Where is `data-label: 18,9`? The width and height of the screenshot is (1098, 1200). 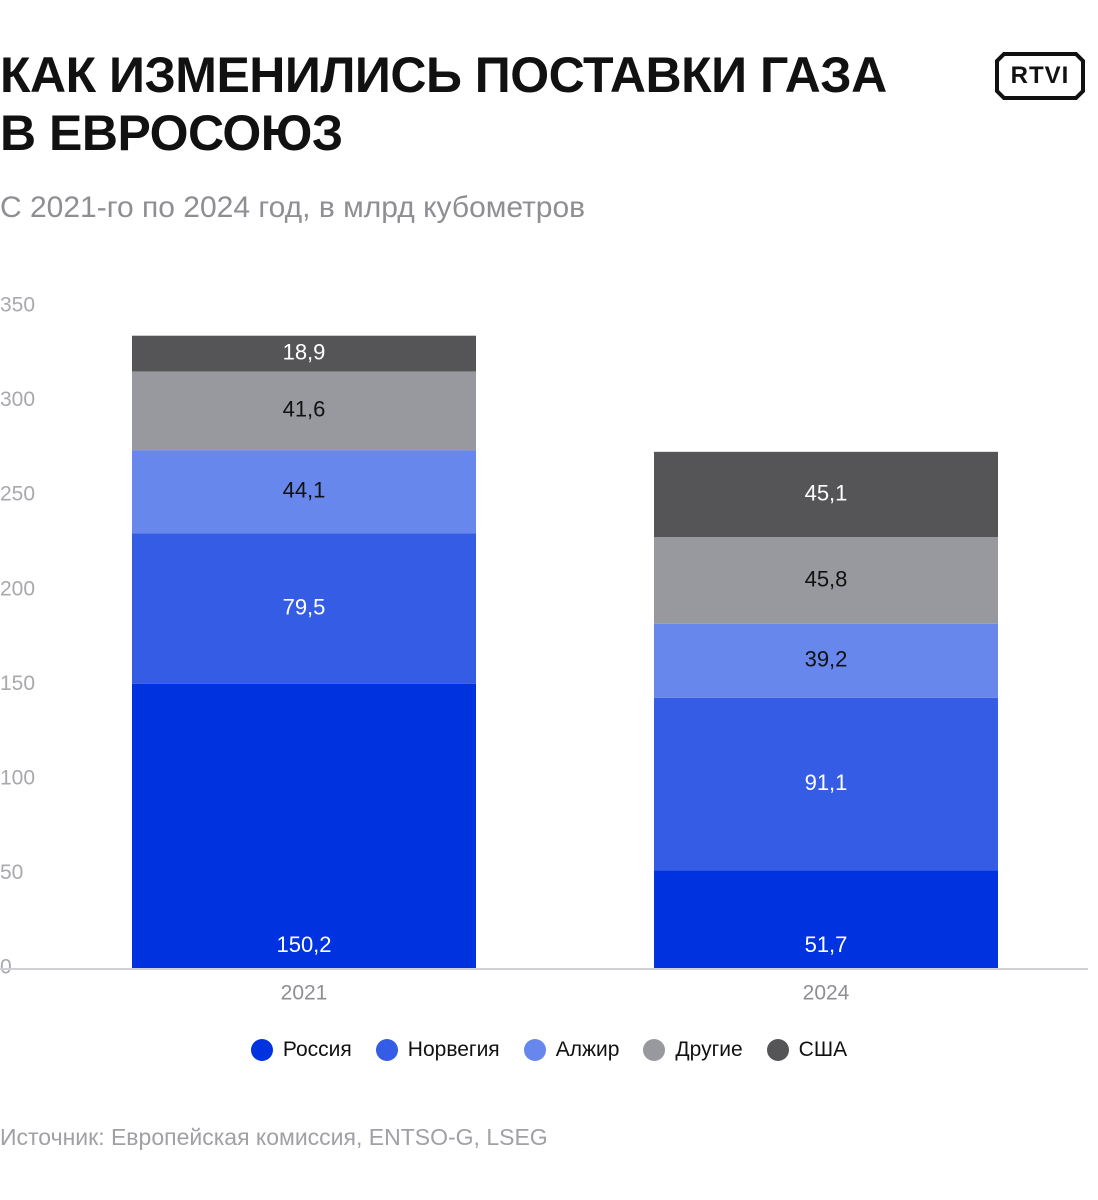
data-label: 18,9 is located at coordinates (304, 351).